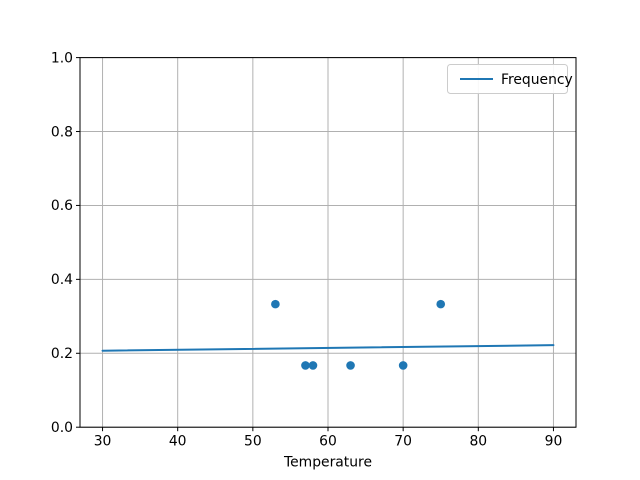 Image resolution: width=640 pixels, height=480 pixels. What do you see at coordinates (62, 428) in the screenshot?
I see `y-tick-label: 0.0` at bounding box center [62, 428].